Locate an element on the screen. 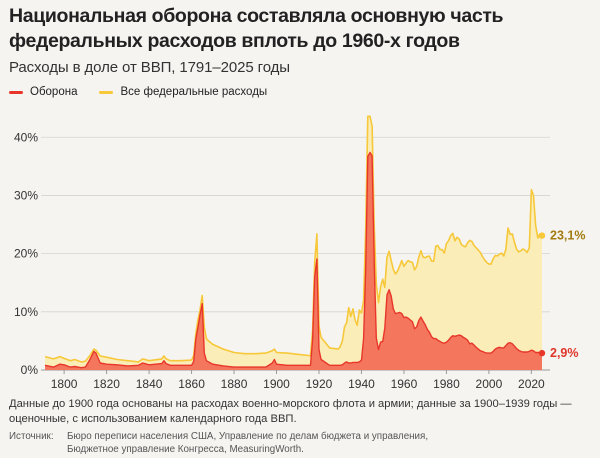  x-tick-label-1940: 1940 is located at coordinates (361, 383).